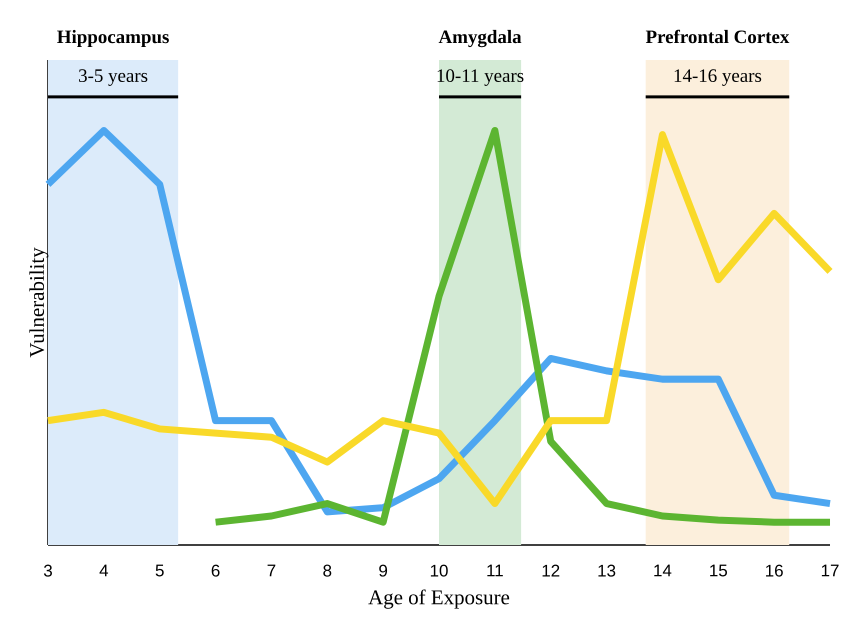  I want to click on x-tick-label: 16, so click(774, 570).